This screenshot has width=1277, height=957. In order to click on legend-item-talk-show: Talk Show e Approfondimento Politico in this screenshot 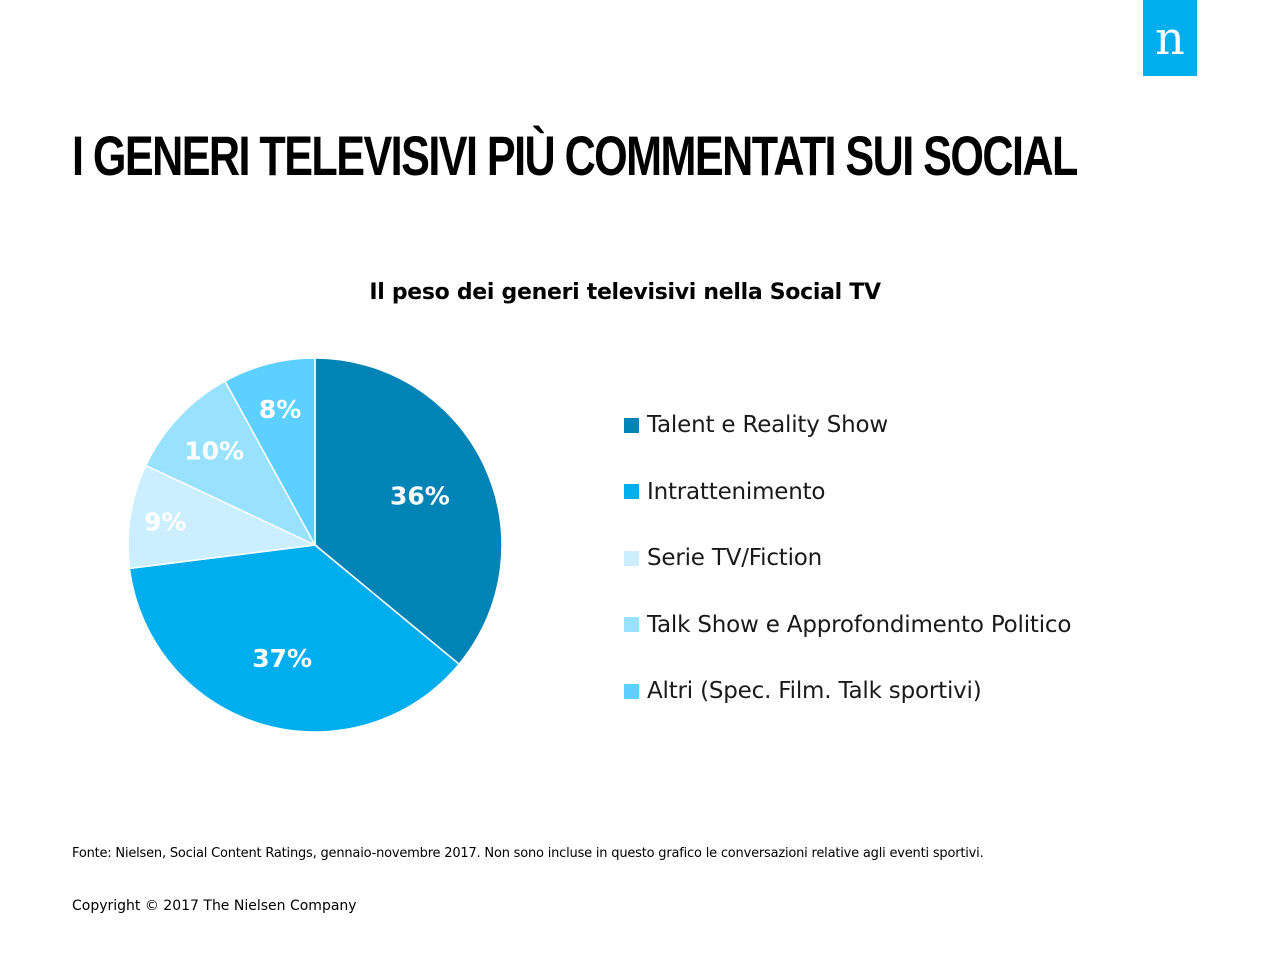, I will do `click(847, 625)`.